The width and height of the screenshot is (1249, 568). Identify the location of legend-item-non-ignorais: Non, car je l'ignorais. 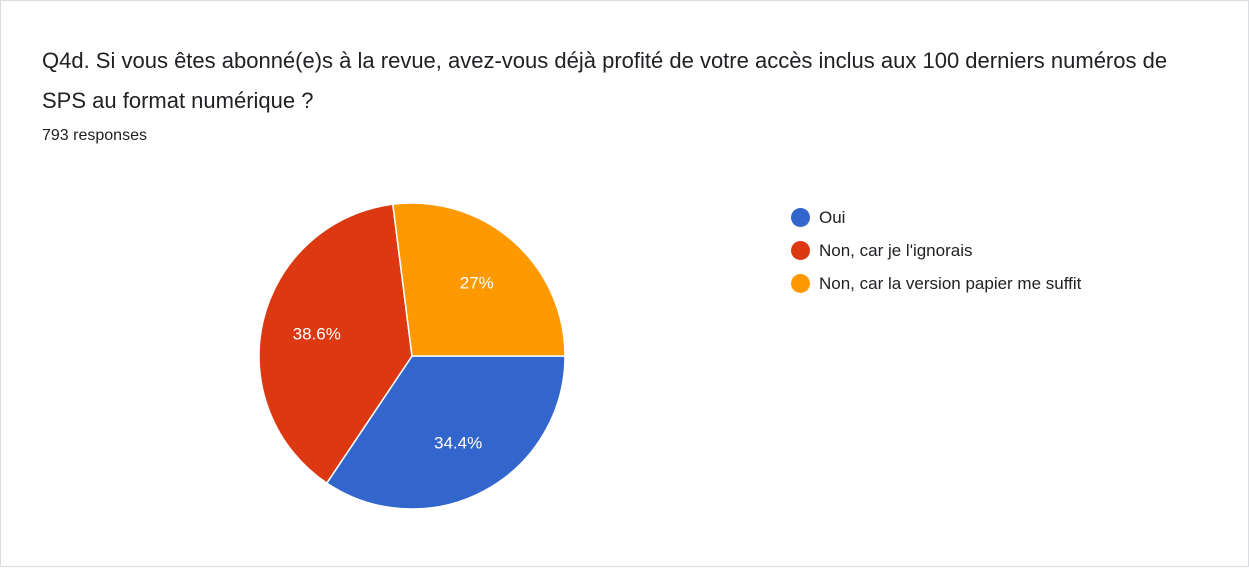
(936, 250).